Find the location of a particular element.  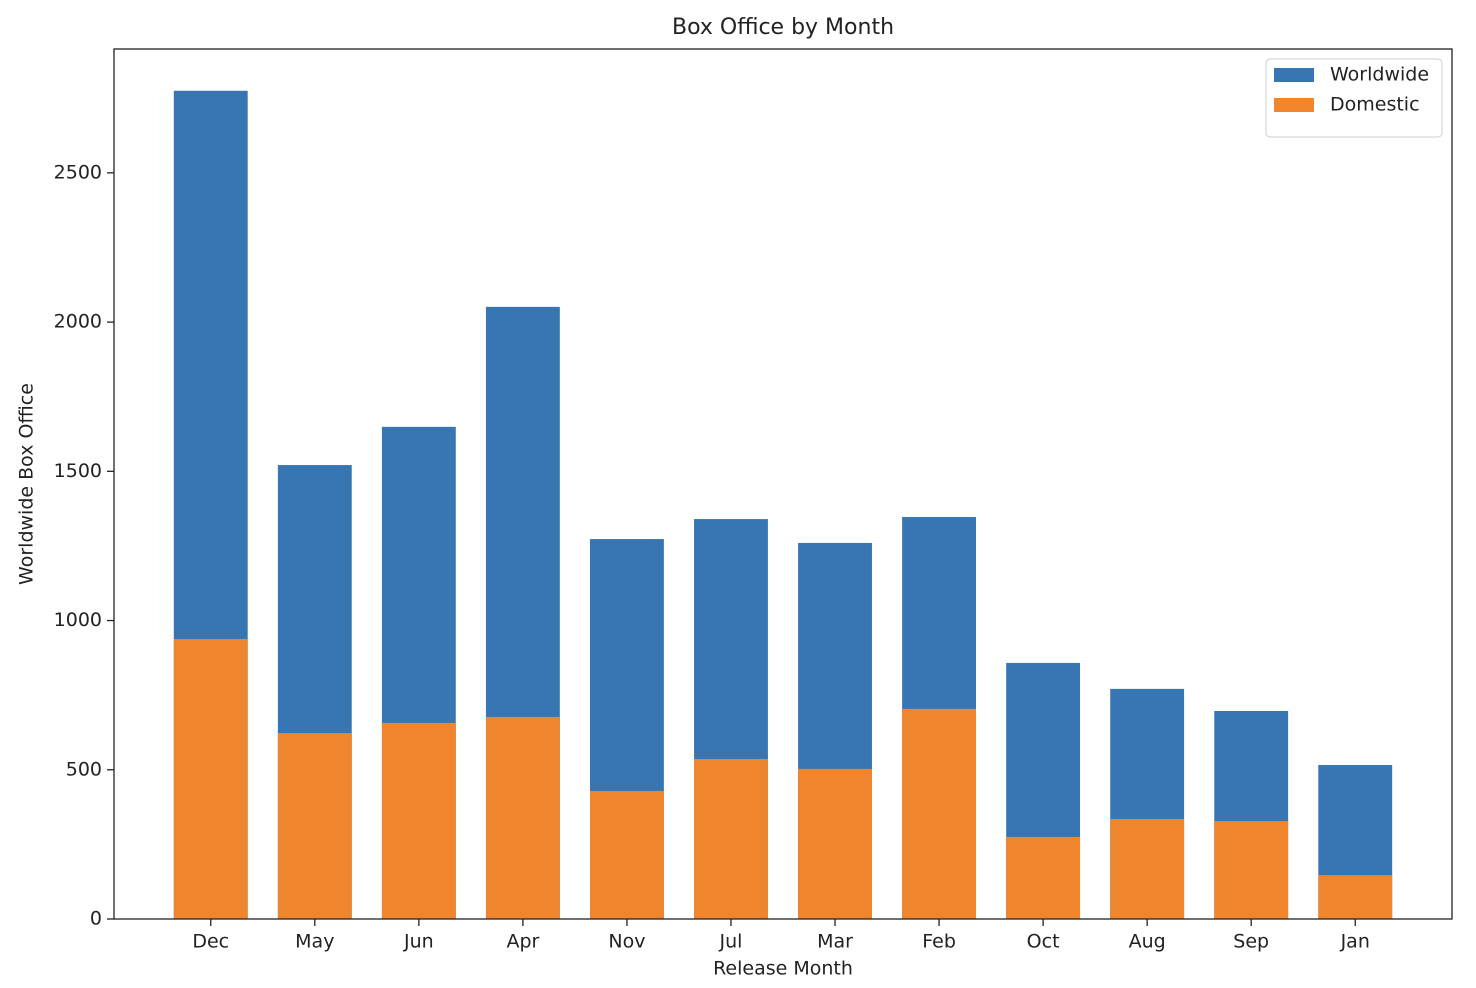

y-tick-label: 2500 is located at coordinates (78, 172).